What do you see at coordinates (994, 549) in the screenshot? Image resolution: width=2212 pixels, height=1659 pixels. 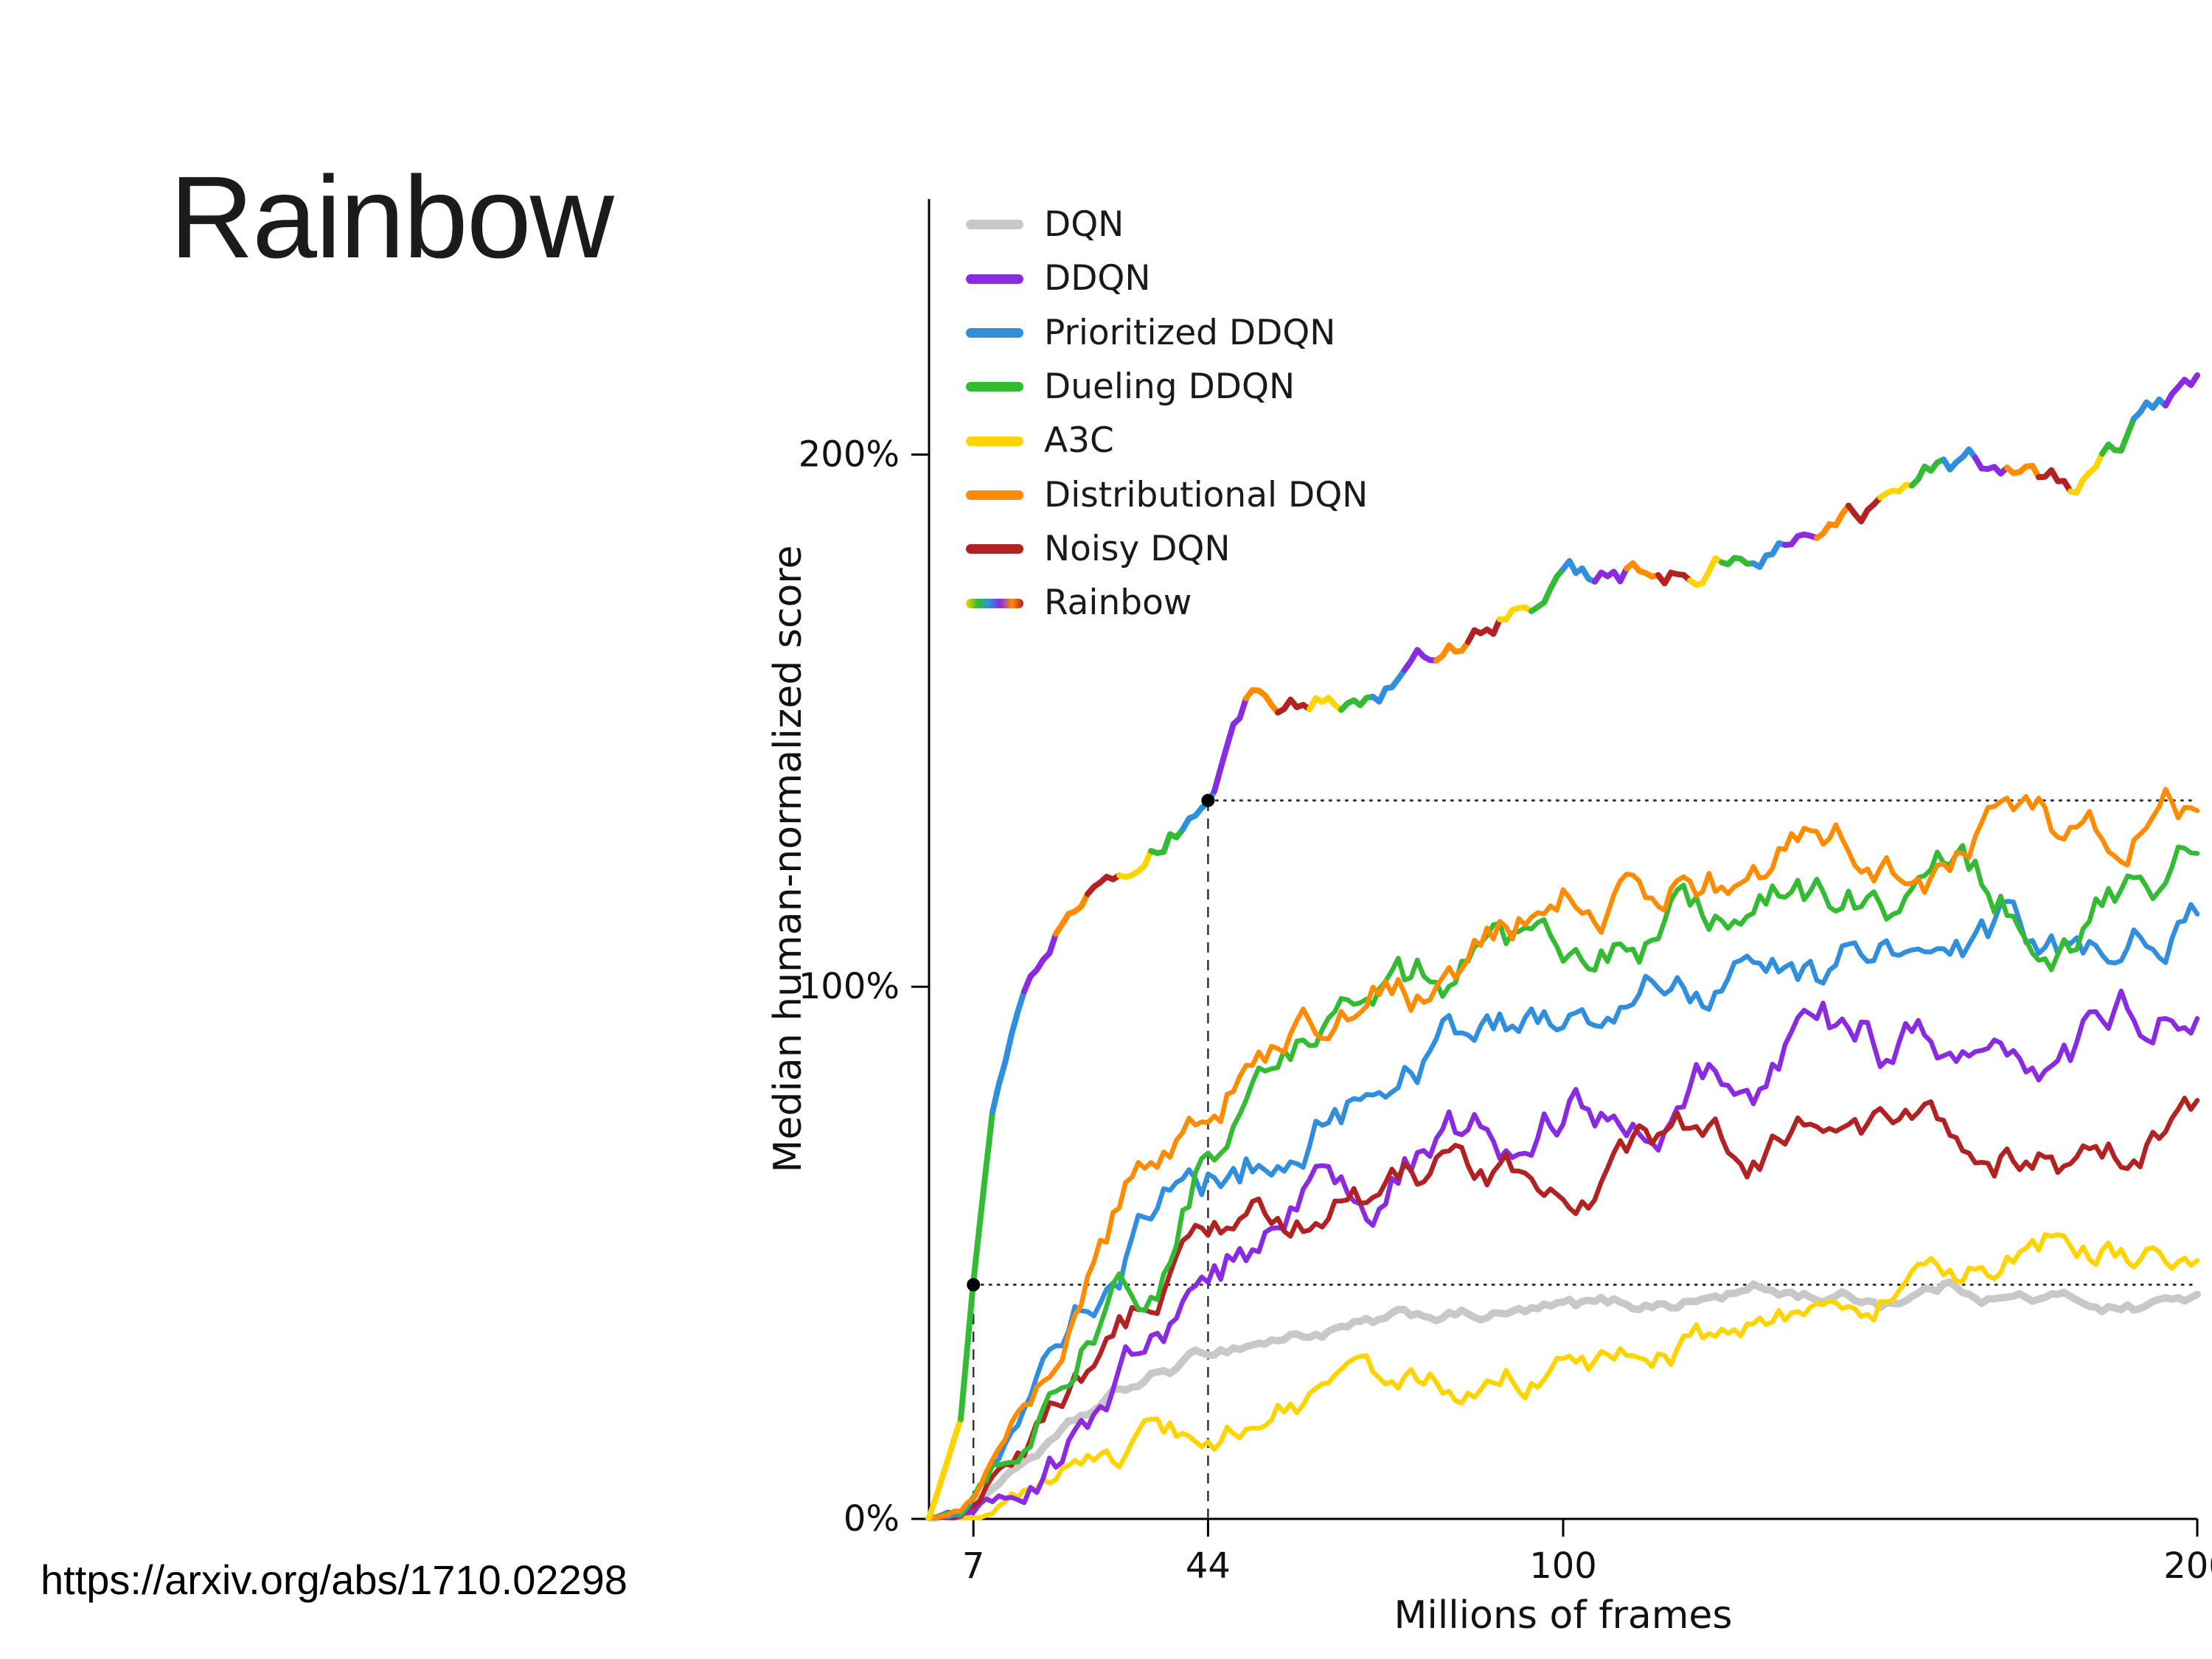 I see `legend-swatch-noisy-dqn-icon` at bounding box center [994, 549].